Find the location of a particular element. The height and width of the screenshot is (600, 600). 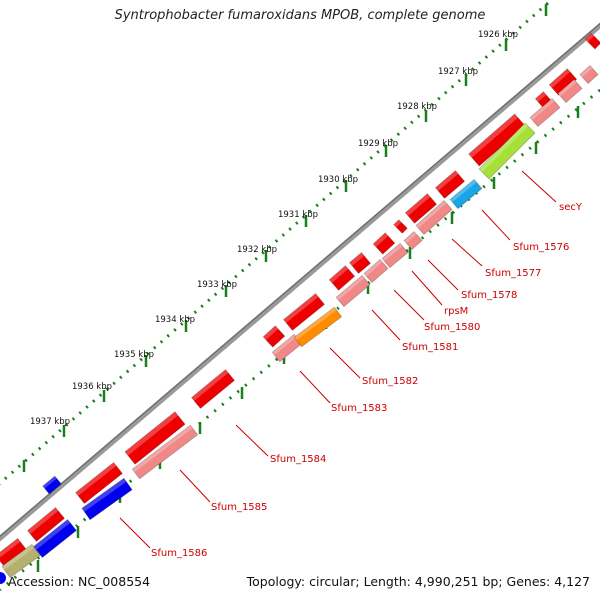

scale-label: 1932 kbp is located at coordinates (257, 250).